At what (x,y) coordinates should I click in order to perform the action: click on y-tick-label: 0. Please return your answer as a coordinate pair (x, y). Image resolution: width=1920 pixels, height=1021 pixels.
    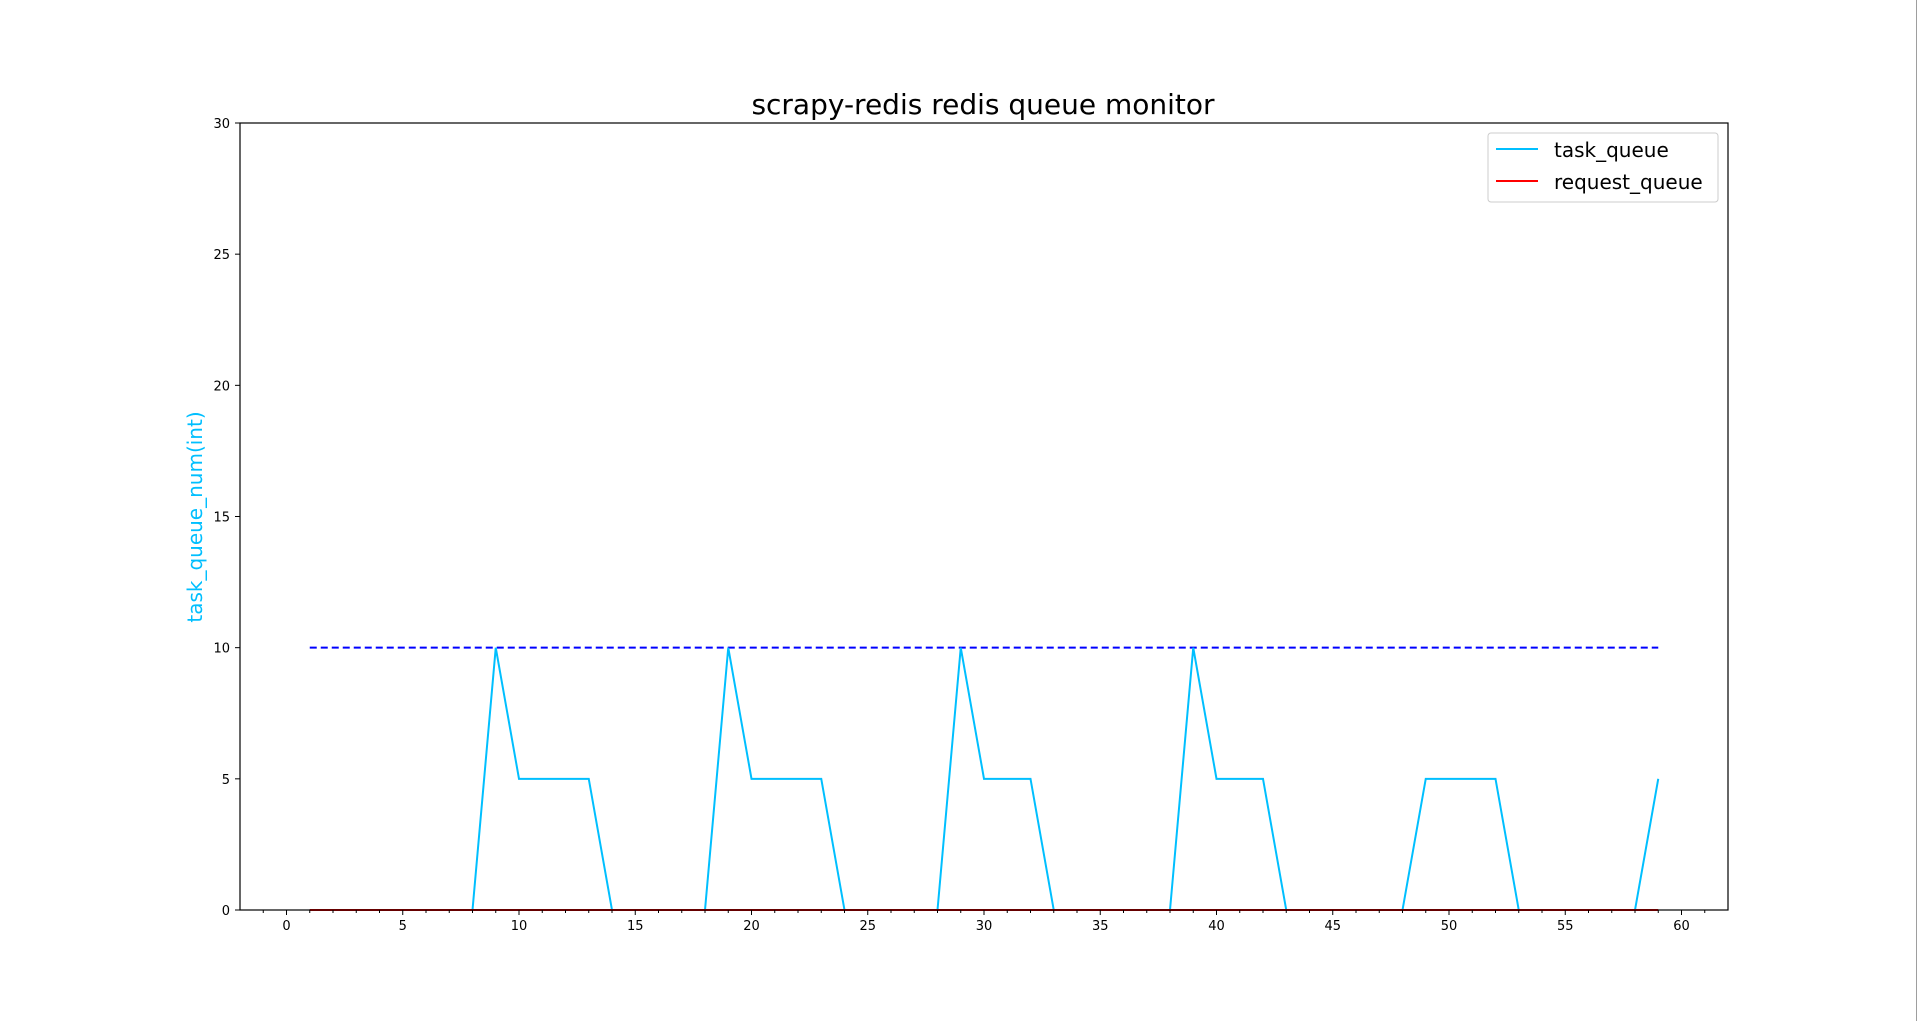
    Looking at the image, I should click on (226, 911).